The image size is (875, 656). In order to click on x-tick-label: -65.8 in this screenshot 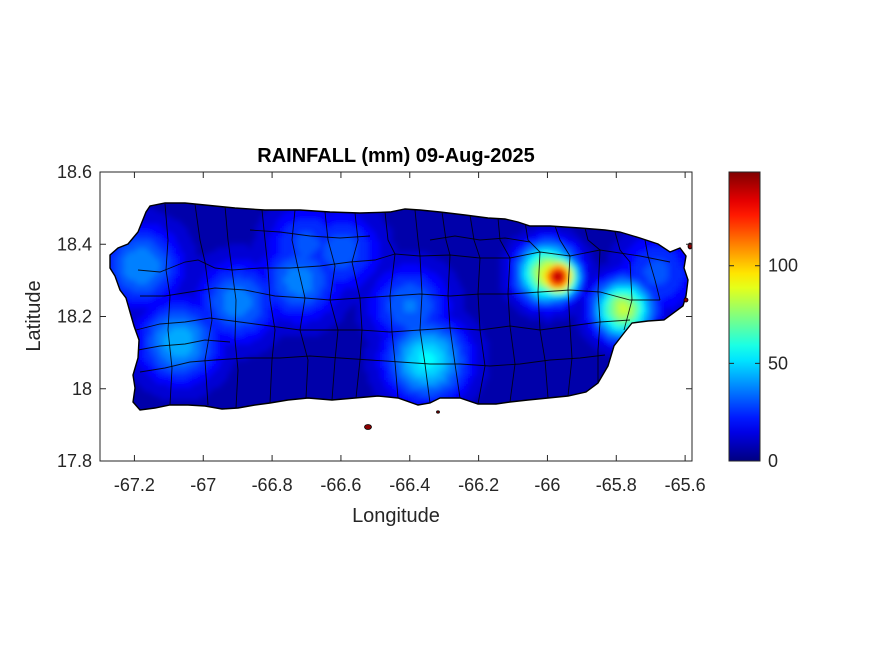, I will do `click(616, 485)`.